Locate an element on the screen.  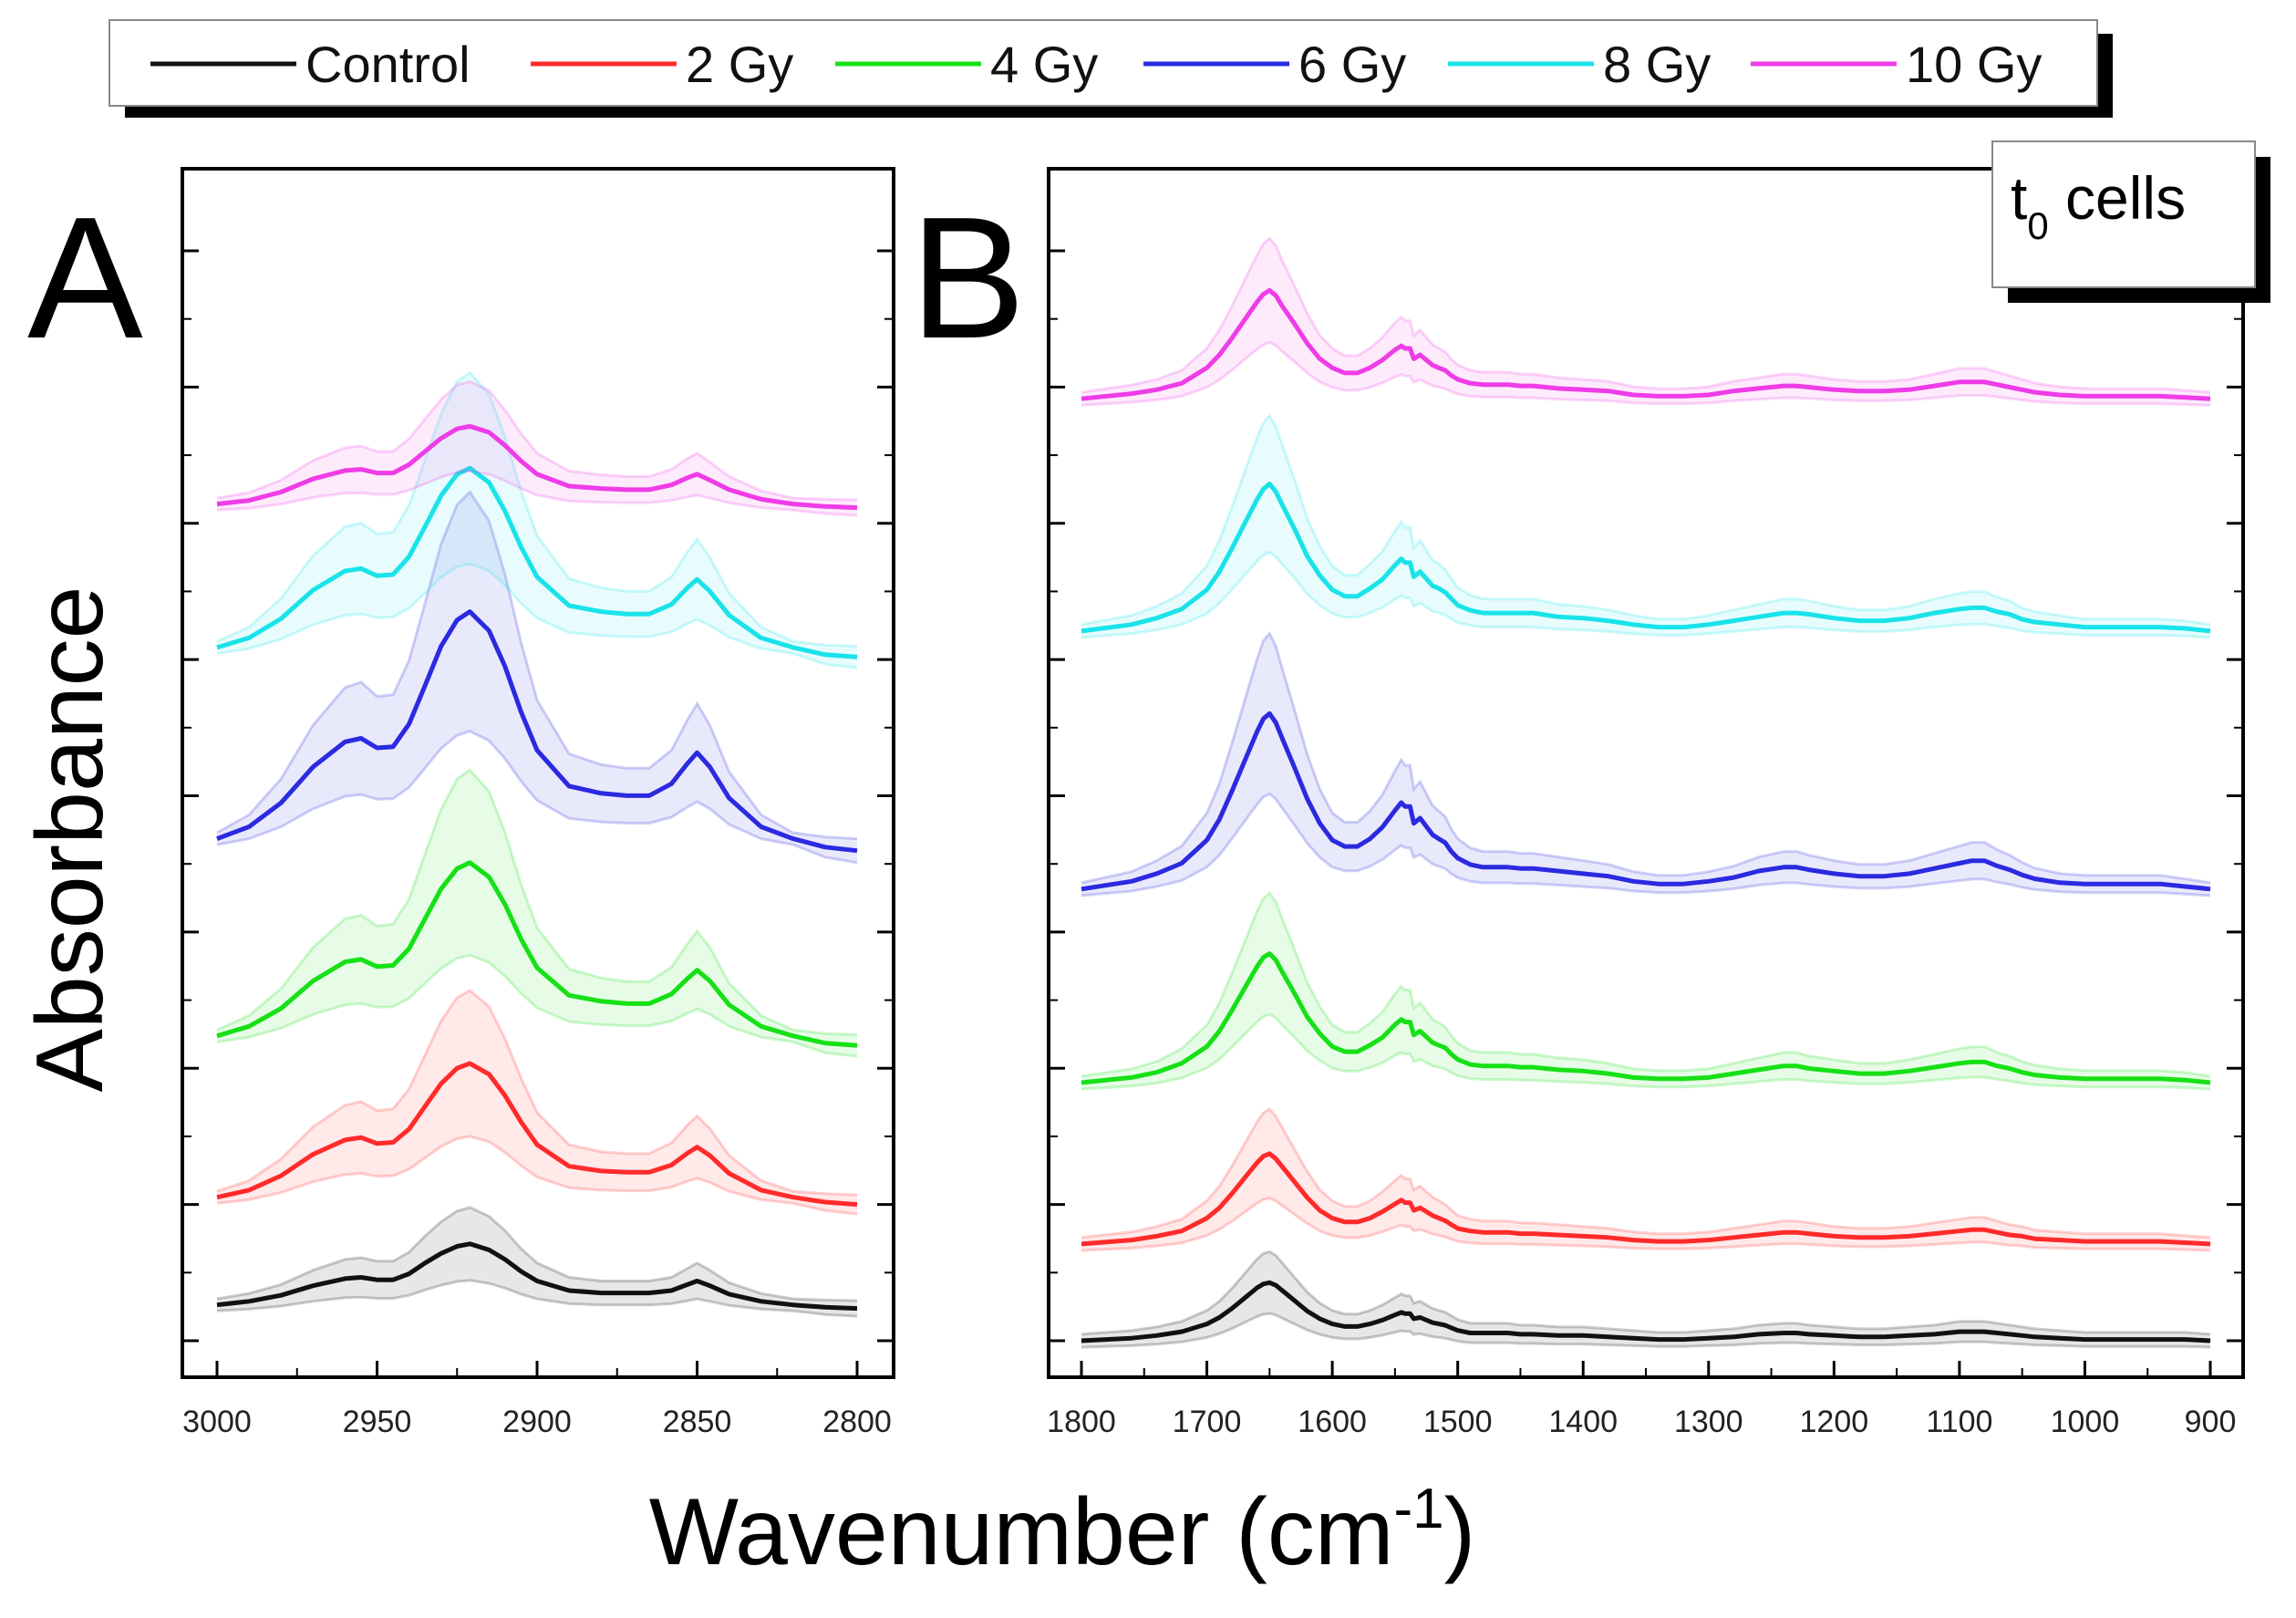
legend-label-2: 4 Gy is located at coordinates (1044, 64).